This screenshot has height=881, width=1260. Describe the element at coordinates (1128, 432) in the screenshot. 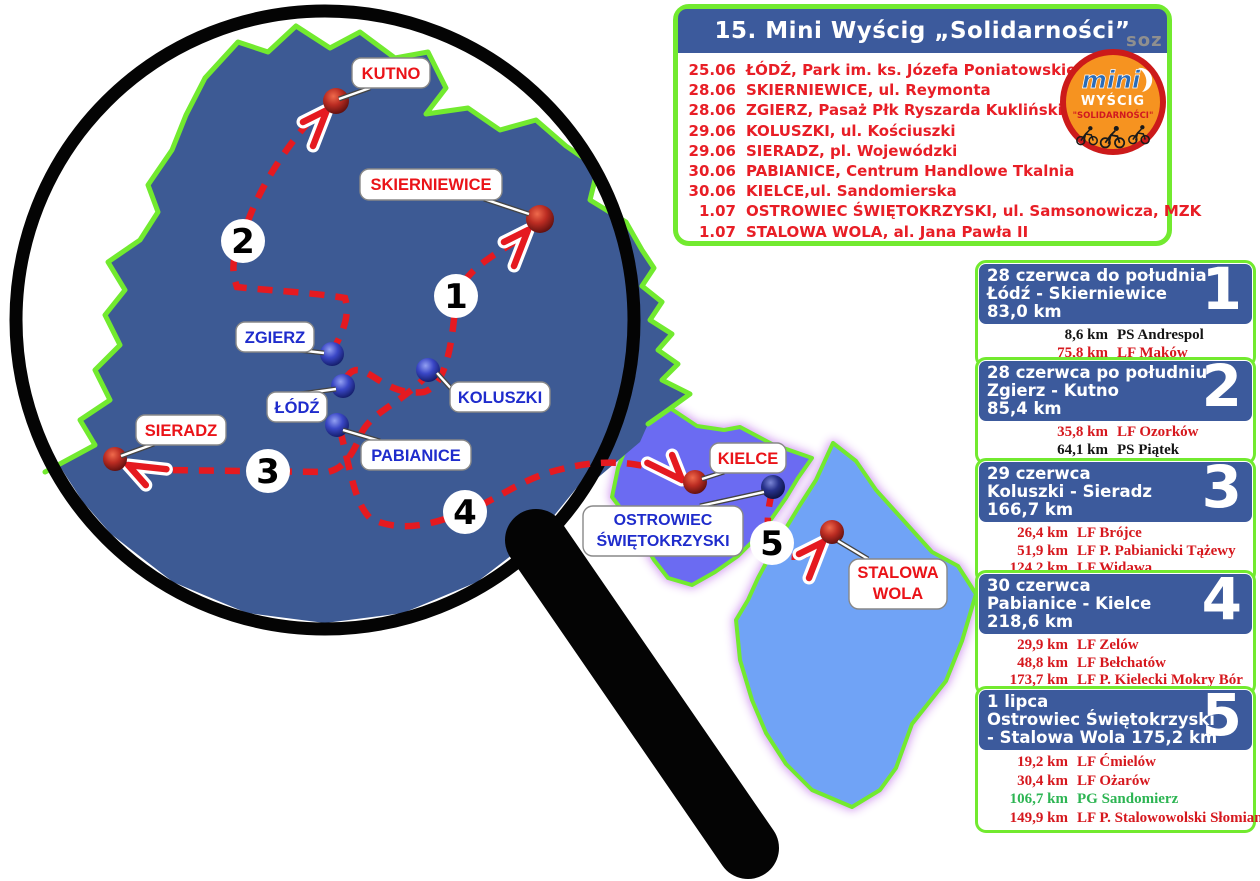

I see `stage-detail-line: 35,8 km LF Ozorków` at that location.